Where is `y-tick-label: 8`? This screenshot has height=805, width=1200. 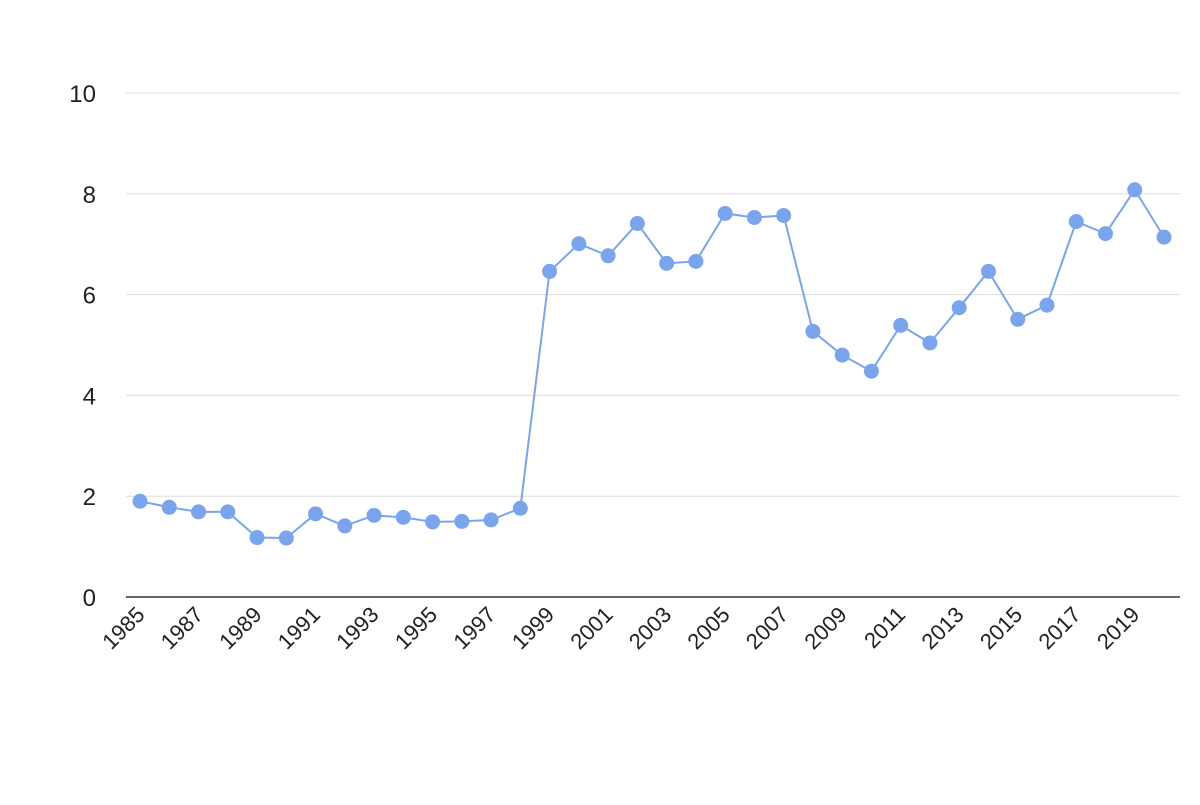 y-tick-label: 8 is located at coordinates (89, 195).